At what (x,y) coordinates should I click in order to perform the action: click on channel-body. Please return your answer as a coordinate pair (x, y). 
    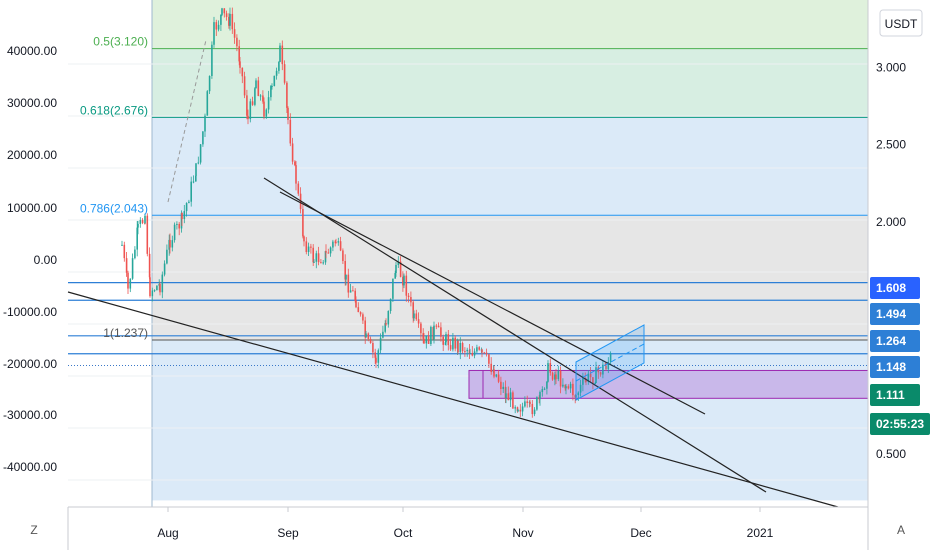
    Looking at the image, I should click on (610, 362).